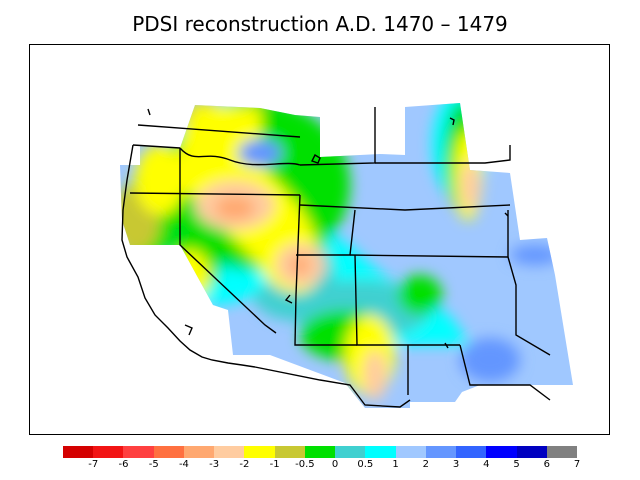  I want to click on legend-tick-label: 7, so click(577, 464).